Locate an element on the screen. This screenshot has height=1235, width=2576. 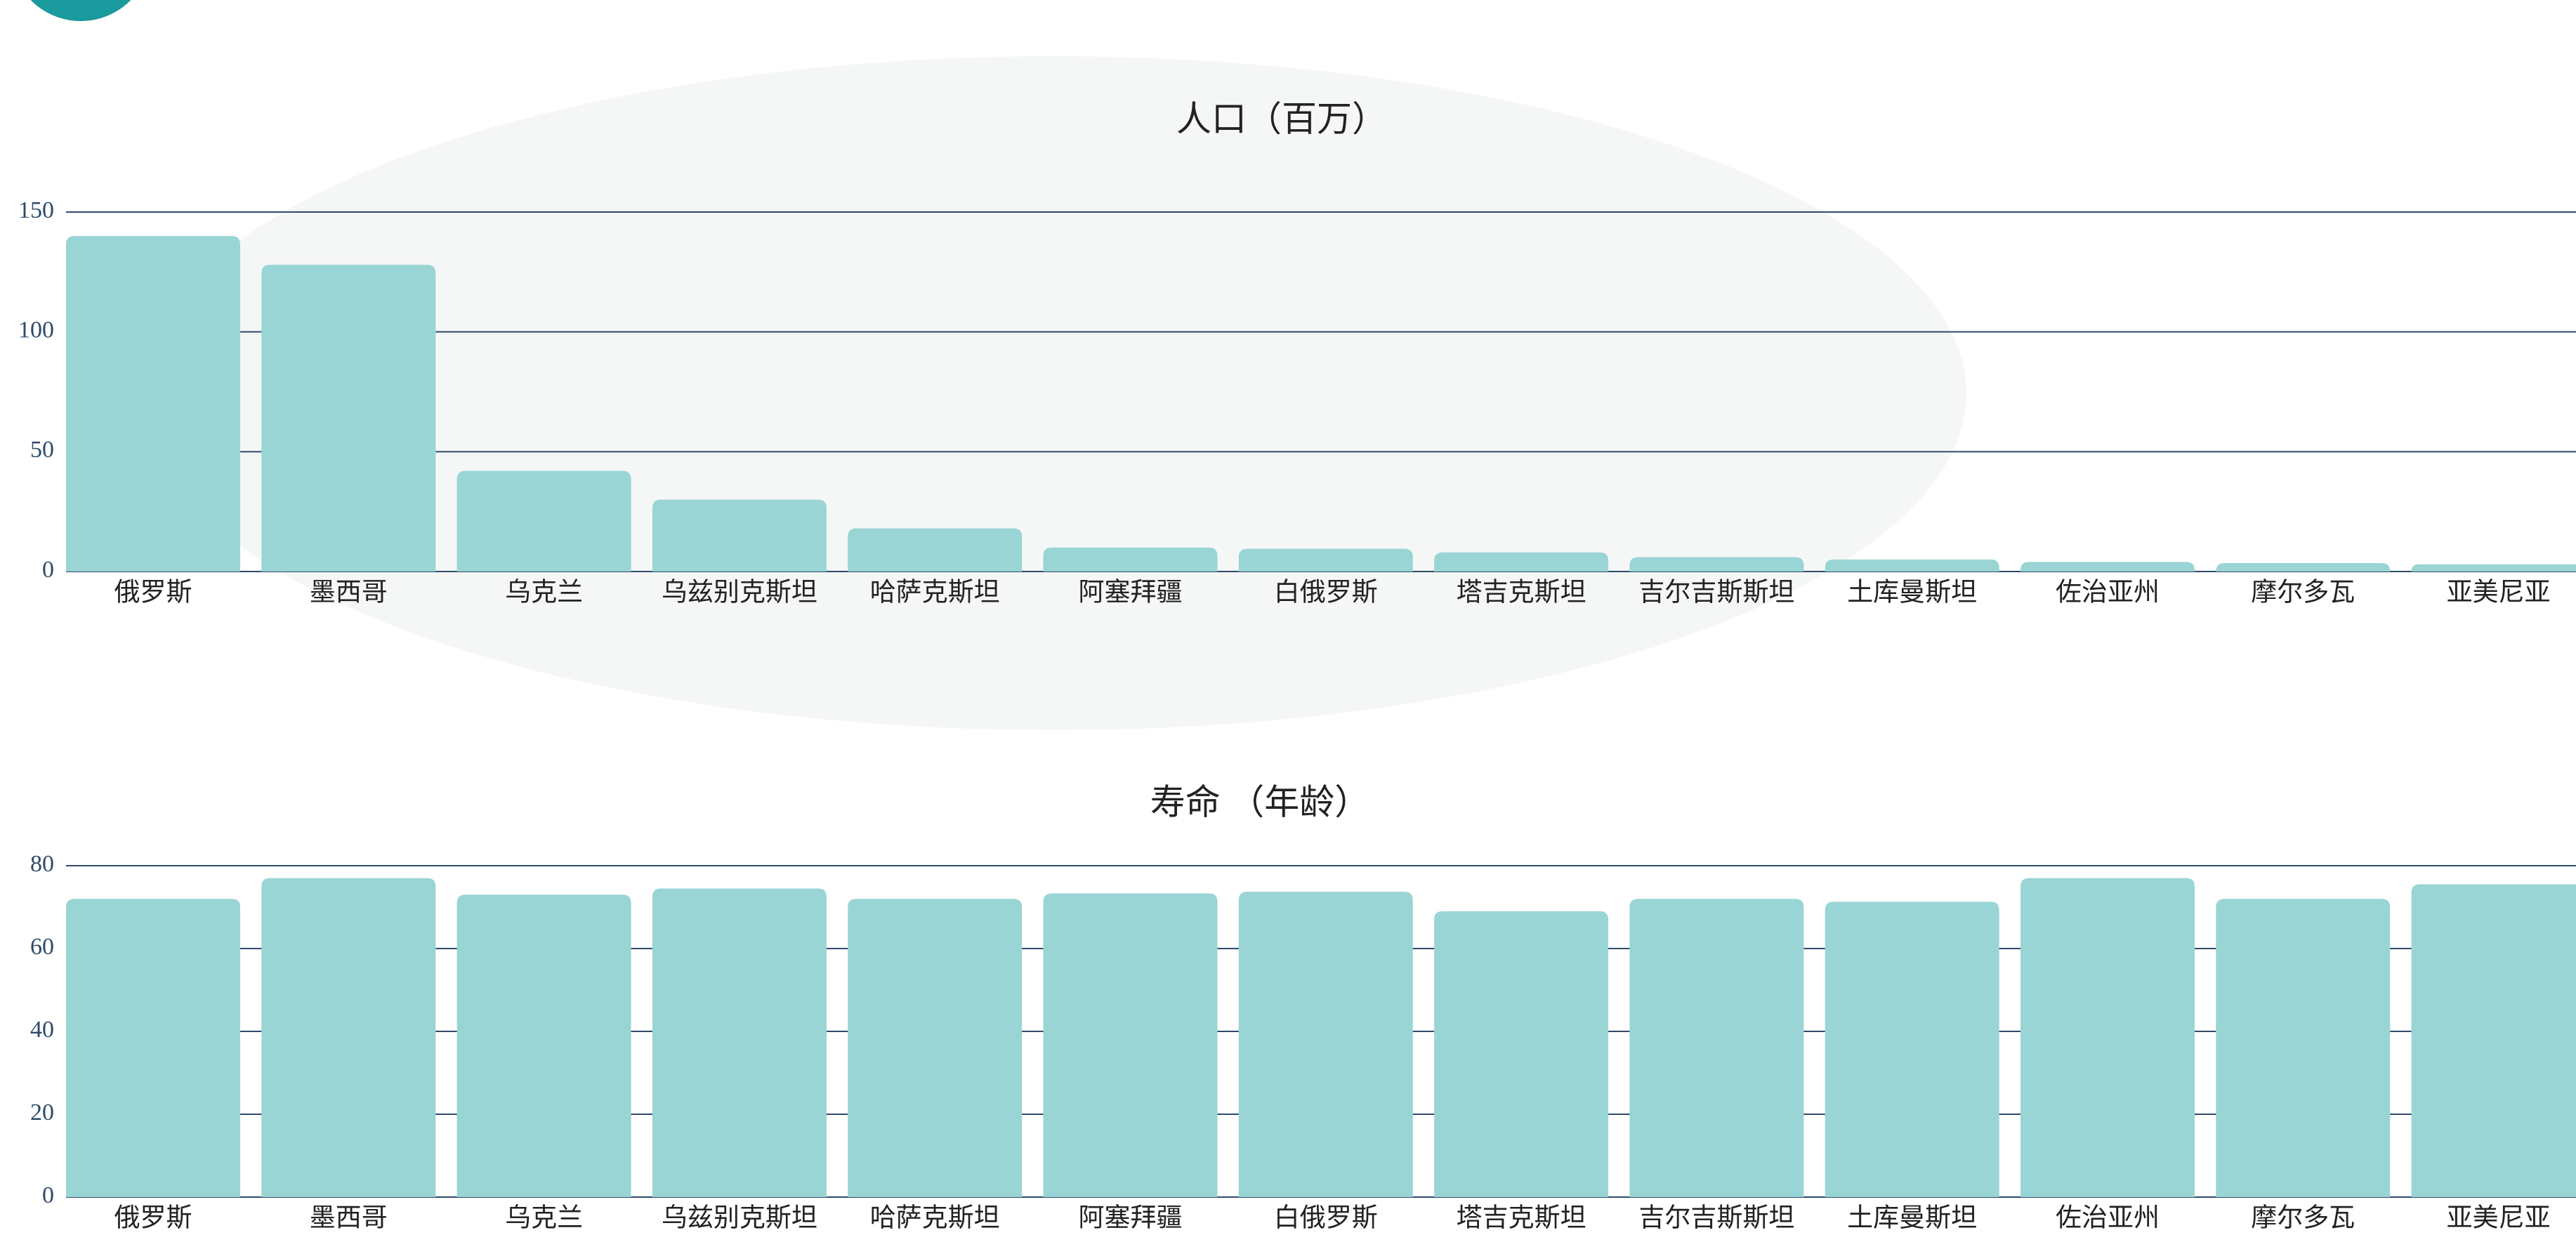
chart-title: 寿命 （年龄） is located at coordinates (1260, 801).